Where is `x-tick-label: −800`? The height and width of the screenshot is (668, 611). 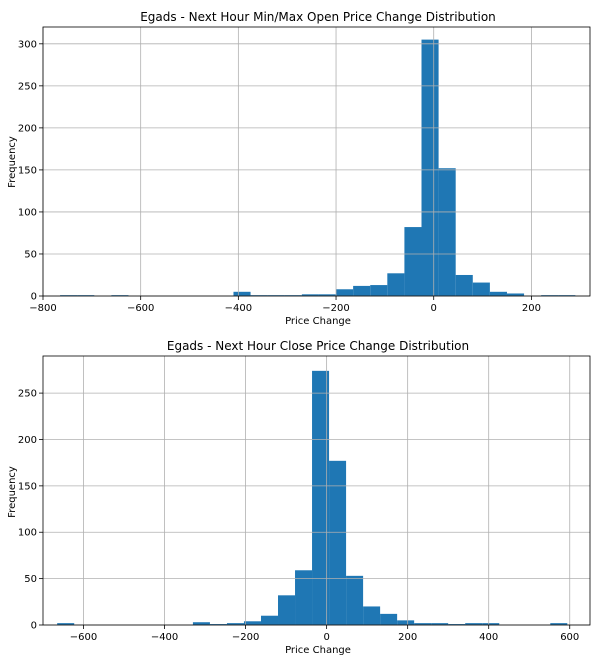
x-tick-label: −800 is located at coordinates (42, 308).